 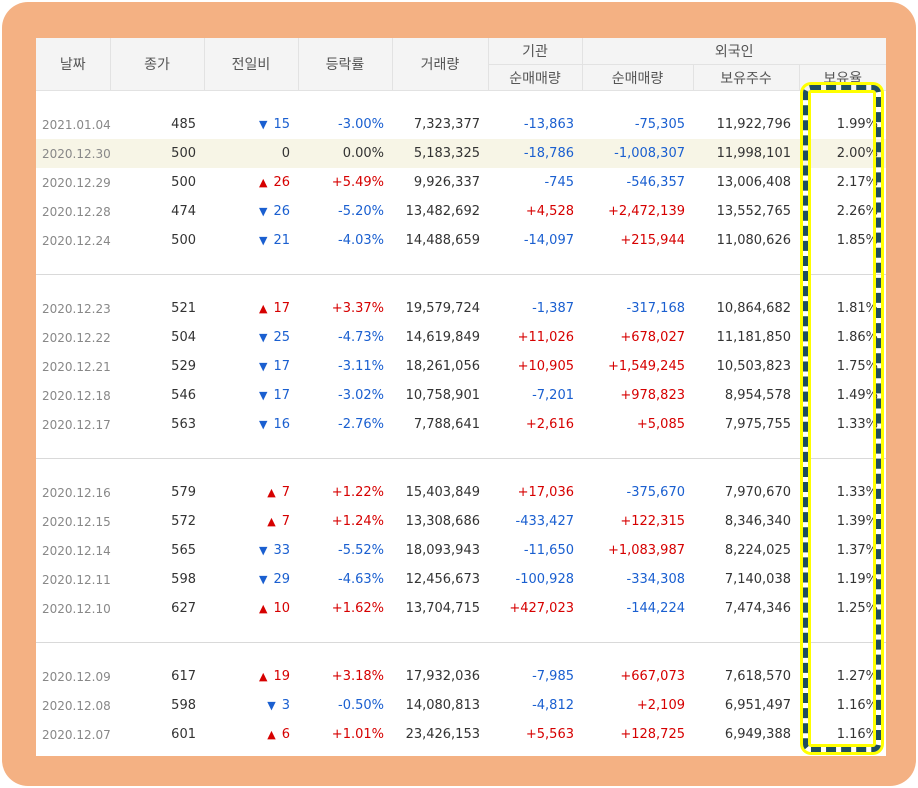 What do you see at coordinates (757, 395) in the screenshot?
I see `row-holdings-value: 8,954,578` at bounding box center [757, 395].